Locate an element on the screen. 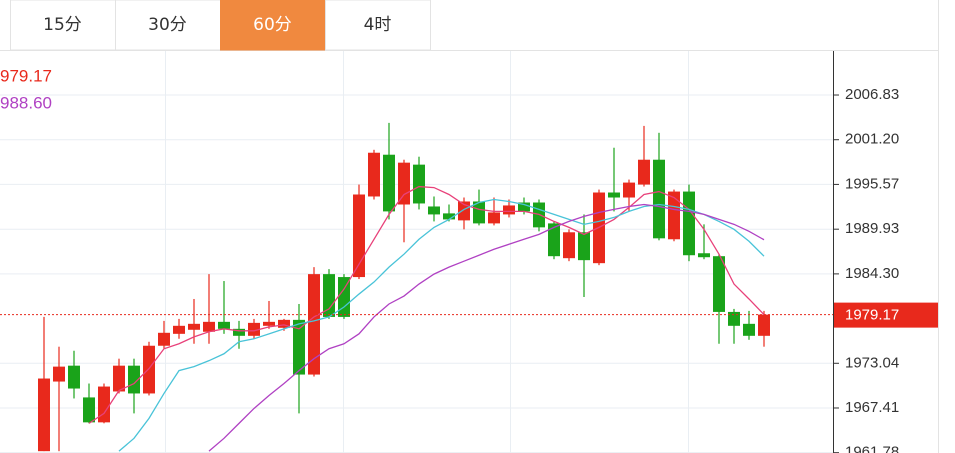 This screenshot has height=453, width=955. y-tick-label: 2001.20 is located at coordinates (872, 139).